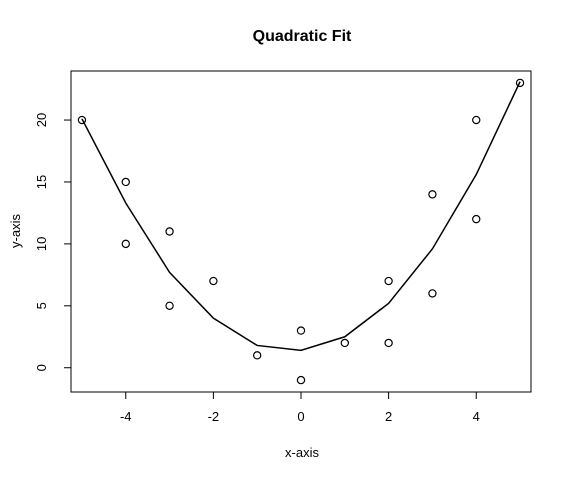 The height and width of the screenshot is (480, 568). Describe the element at coordinates (41, 367) in the screenshot. I see `y-tick-label: 0` at that location.